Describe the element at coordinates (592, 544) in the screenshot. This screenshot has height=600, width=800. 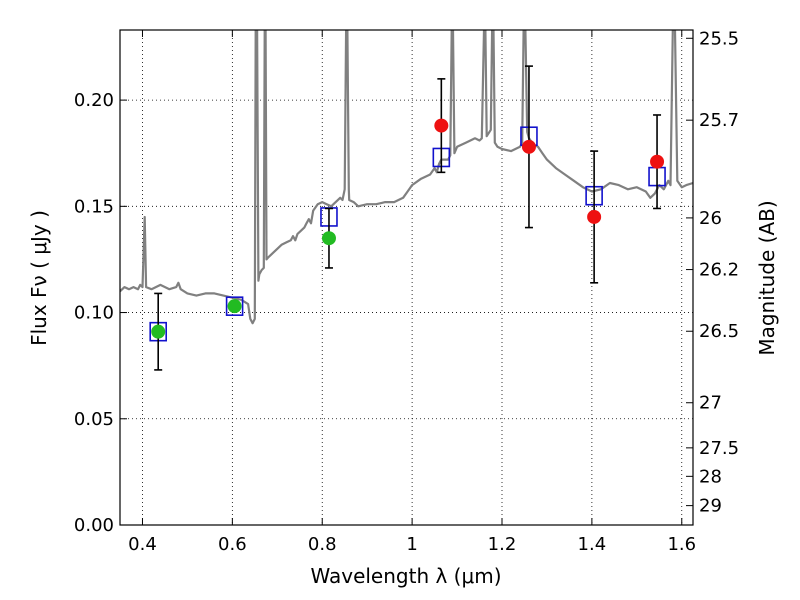
I see `x-tick-label: 1.4` at that location.